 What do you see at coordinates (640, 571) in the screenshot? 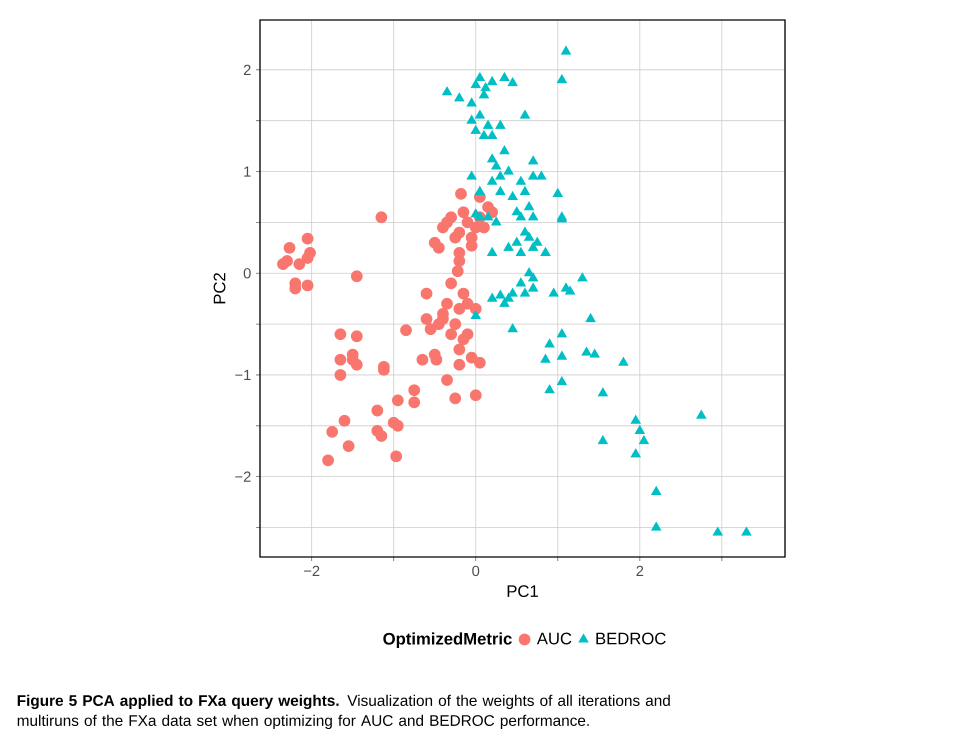
I see `x-tick-label: 2` at bounding box center [640, 571].